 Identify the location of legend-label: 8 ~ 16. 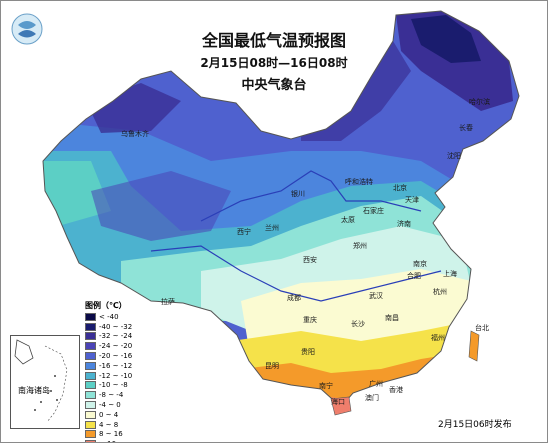
(111, 434).